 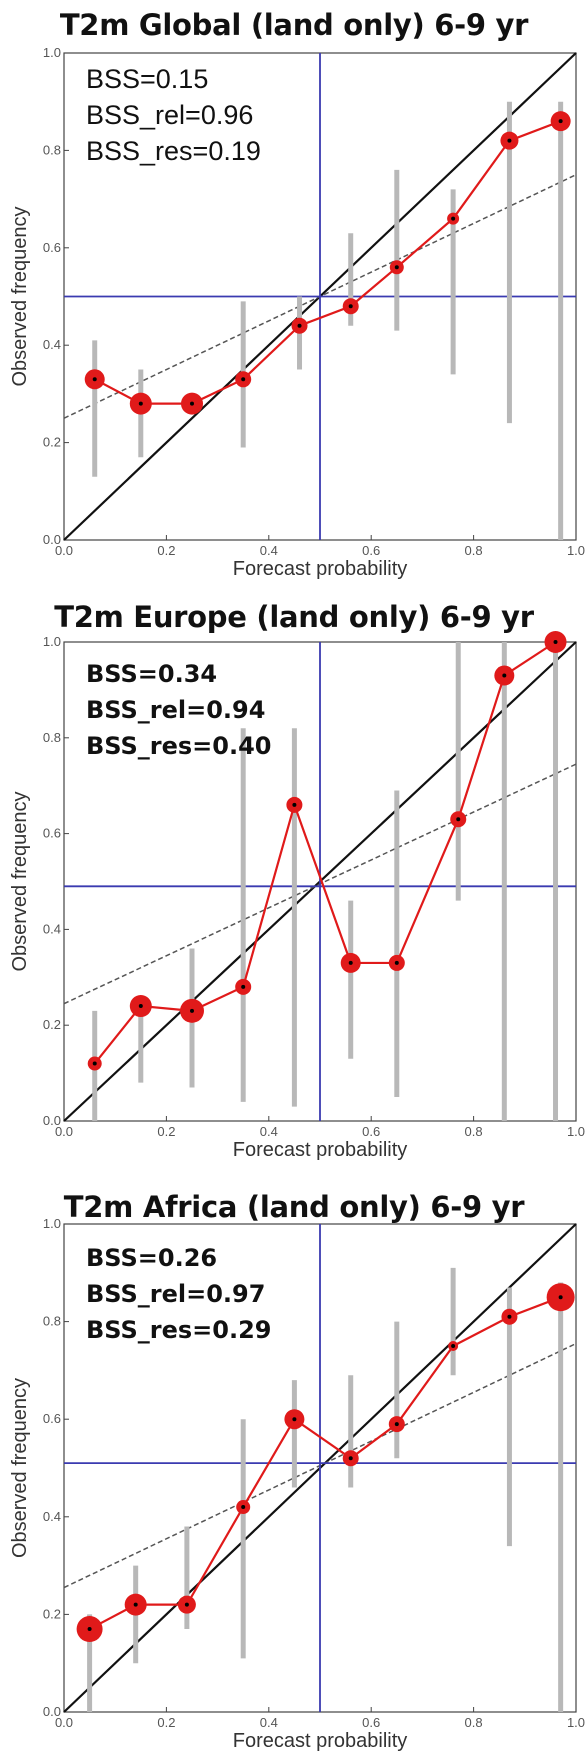 I want to click on bss-value: BSS=0.15, so click(x=147, y=79).